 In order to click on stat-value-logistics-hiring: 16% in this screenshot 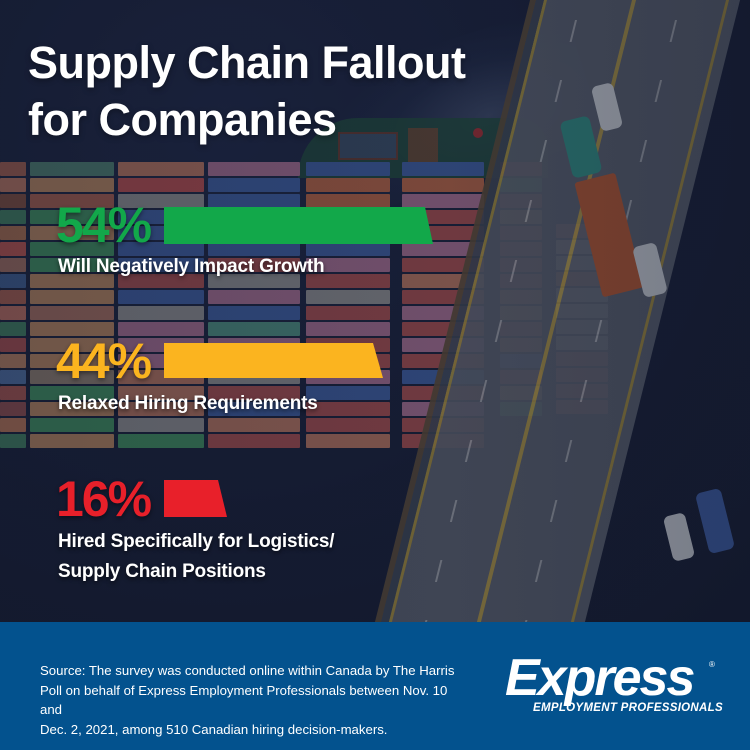, I will do `click(104, 499)`.